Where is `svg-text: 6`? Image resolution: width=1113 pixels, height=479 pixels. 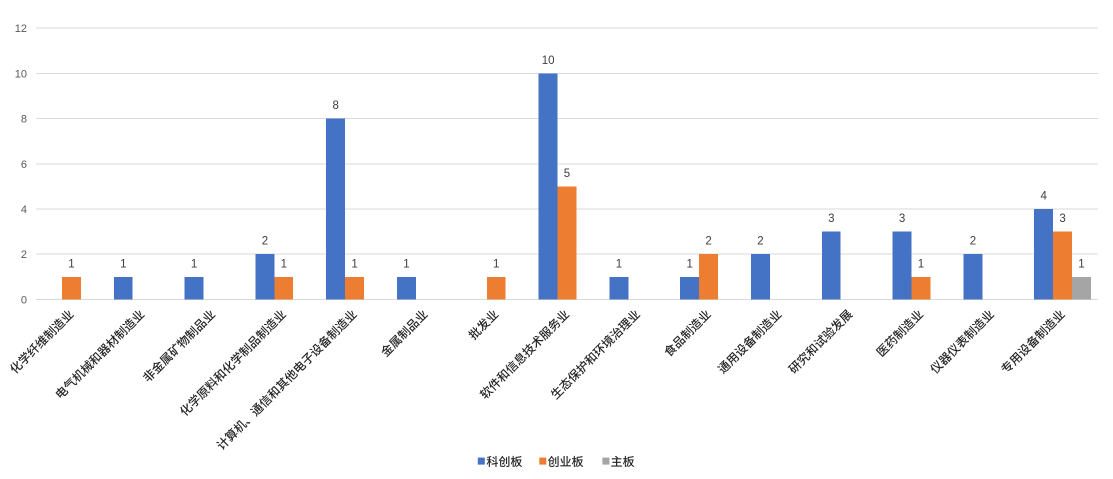 svg-text: 6 is located at coordinates (24, 165).